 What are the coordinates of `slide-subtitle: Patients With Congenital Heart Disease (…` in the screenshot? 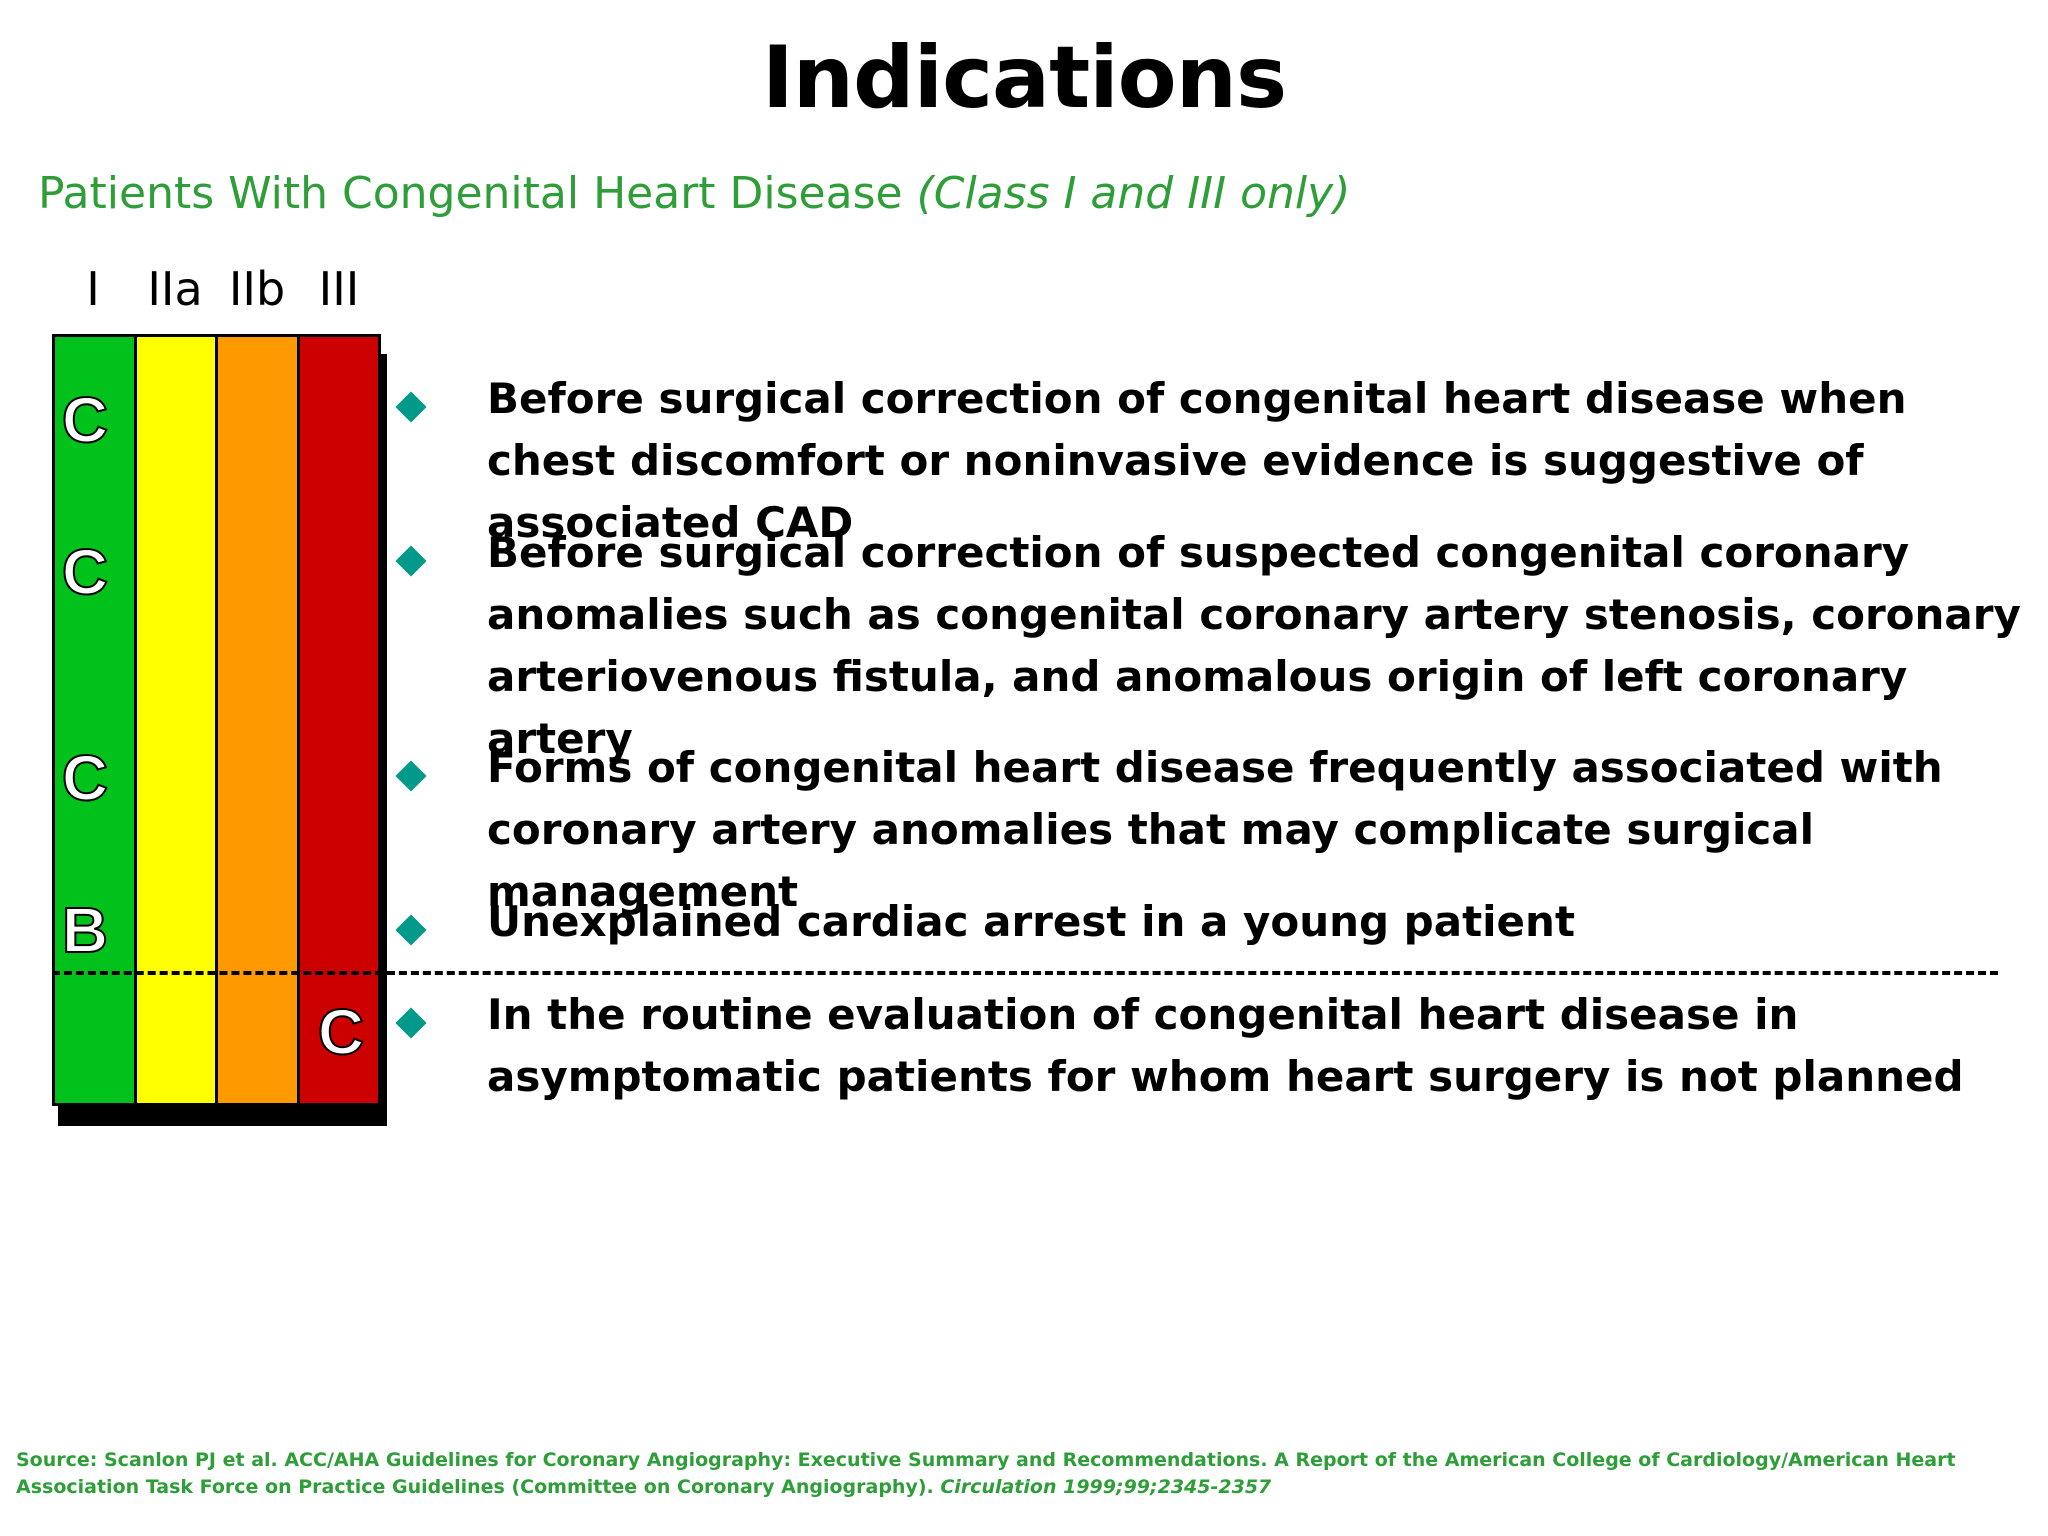 It's located at (694, 193).